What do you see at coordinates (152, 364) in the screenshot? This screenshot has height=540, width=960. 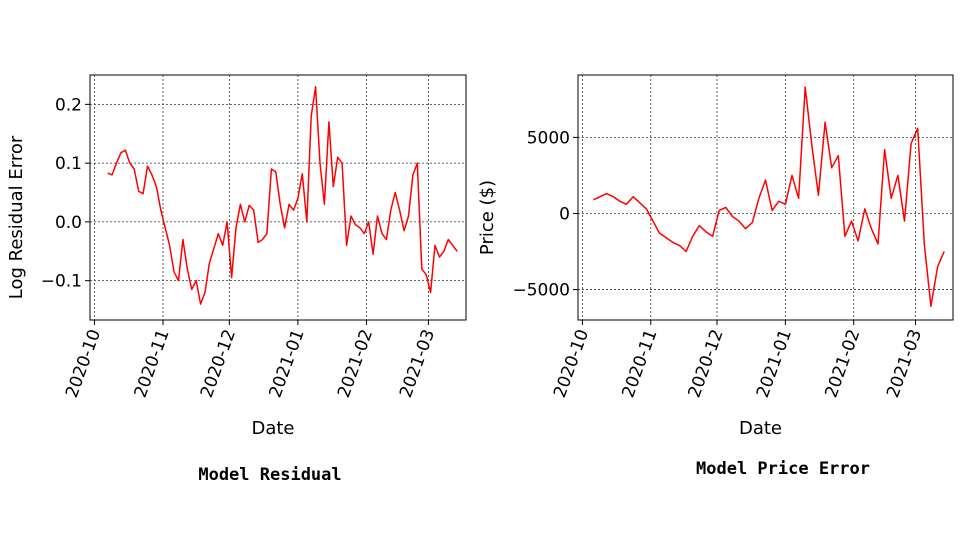 I see `x-tick-label-residual: 2020-11` at bounding box center [152, 364].